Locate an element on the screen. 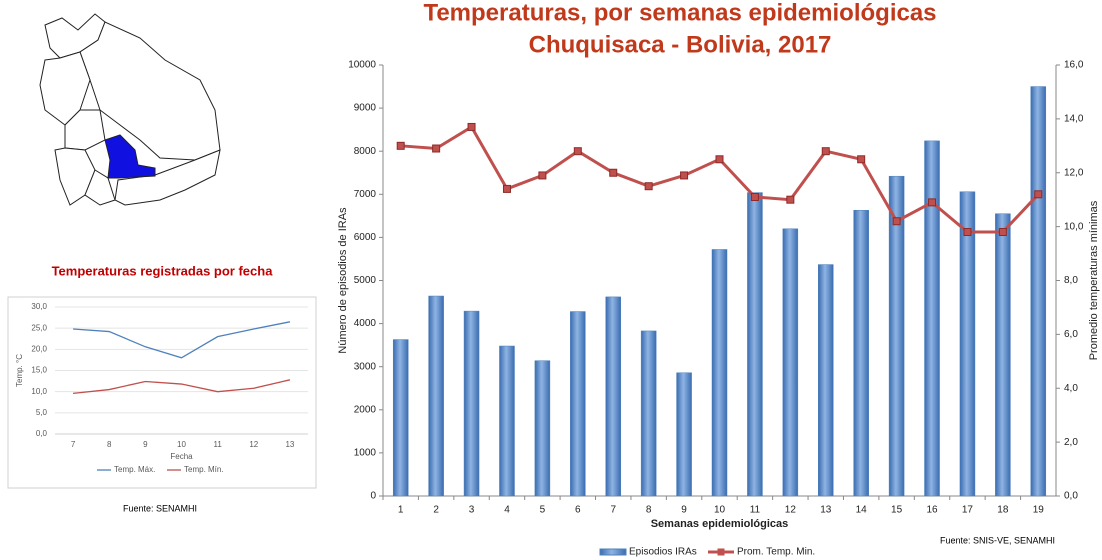 The height and width of the screenshot is (560, 1102). y-tick-label: 20,0 is located at coordinates (39, 348).